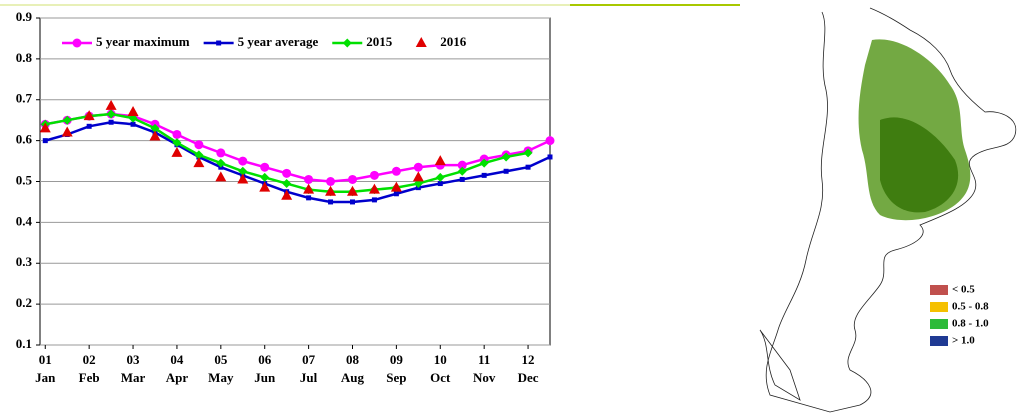 This screenshot has width=1020, height=416. I want to click on x-tick-label: 09, so click(397, 359).